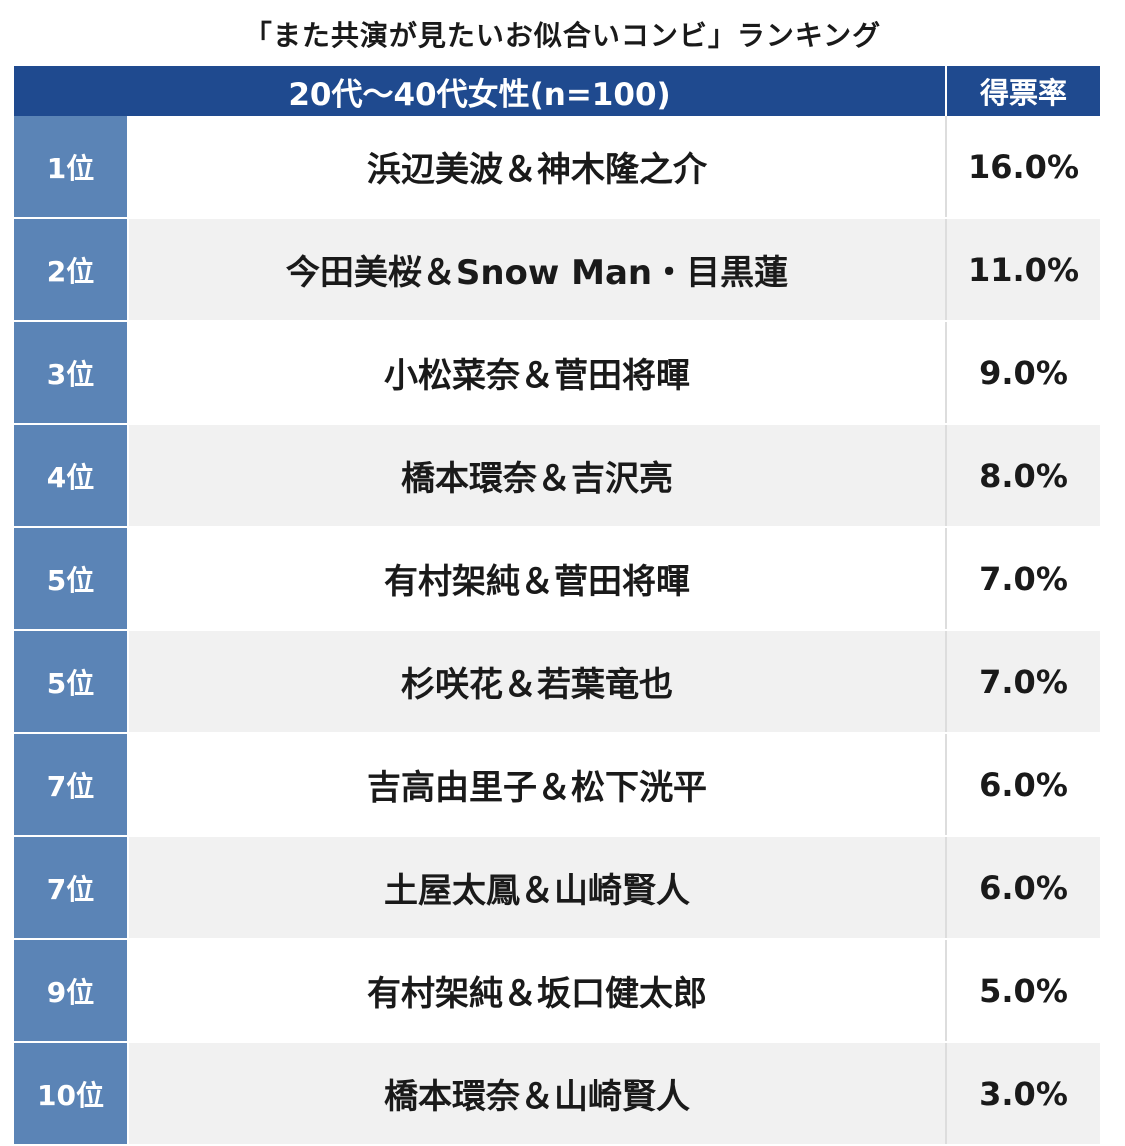 The width and height of the screenshot is (1125, 1146). What do you see at coordinates (538, 166) in the screenshot?
I see `combo-name-cell: 浜辺美波＆神木隆之介` at bounding box center [538, 166].